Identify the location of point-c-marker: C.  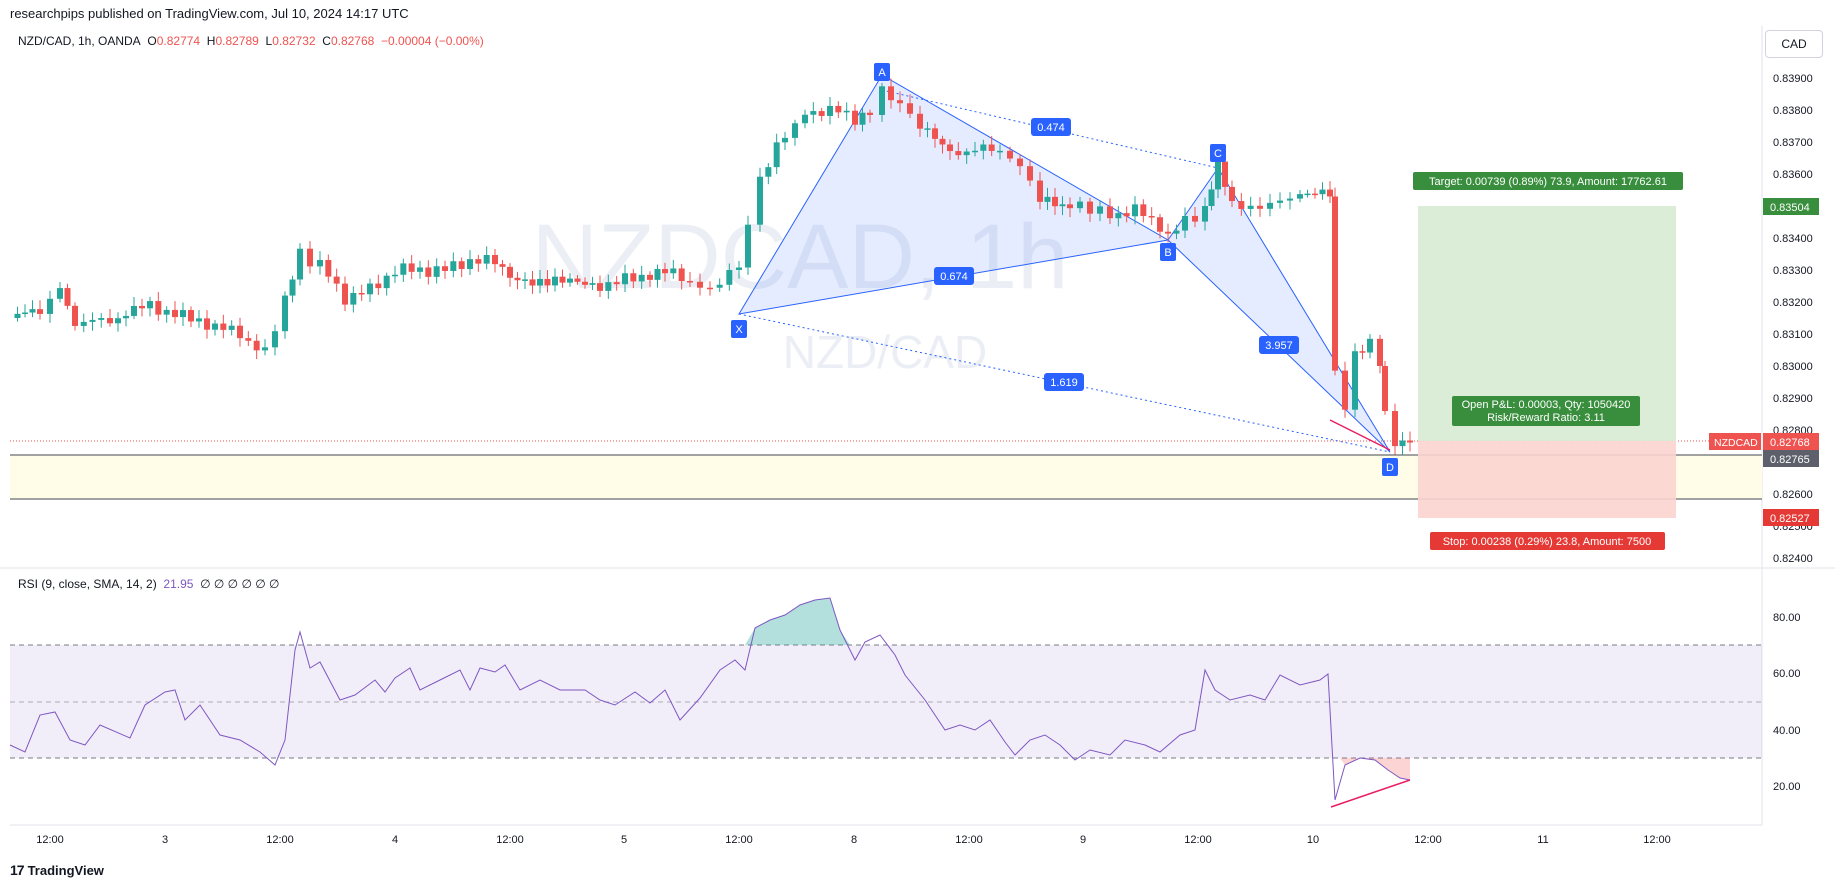
(1218, 153).